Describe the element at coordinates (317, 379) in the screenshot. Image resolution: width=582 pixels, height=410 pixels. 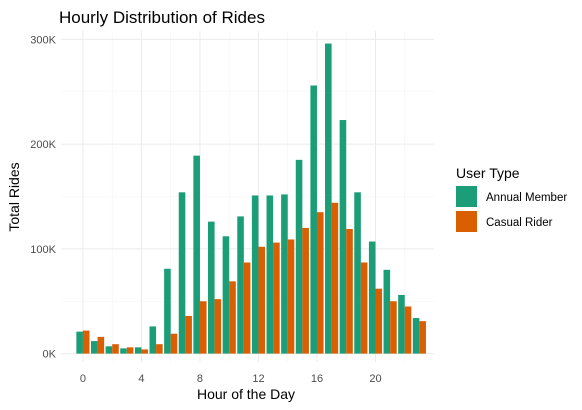
I see `x-tick-label: 16` at that location.